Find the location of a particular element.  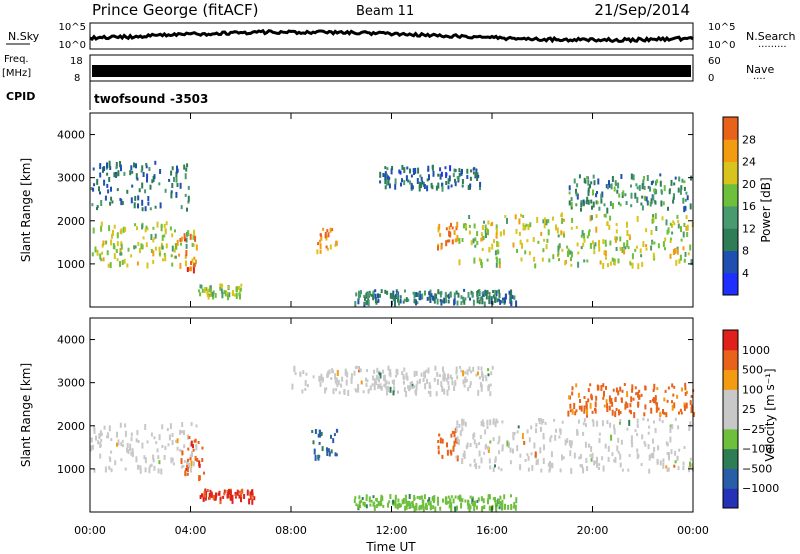

x-tick-label: 16:00 is located at coordinates (492, 530).